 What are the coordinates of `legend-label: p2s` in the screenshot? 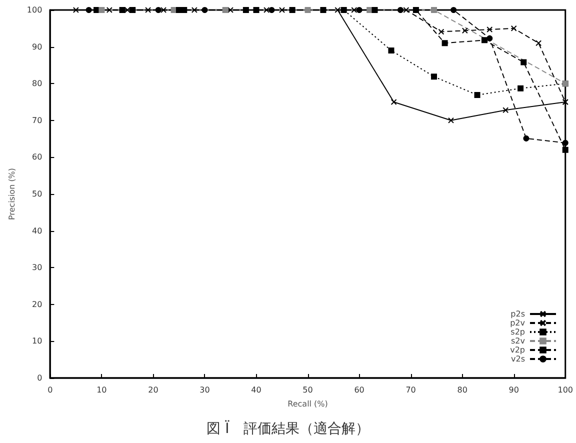 It's located at (517, 314).